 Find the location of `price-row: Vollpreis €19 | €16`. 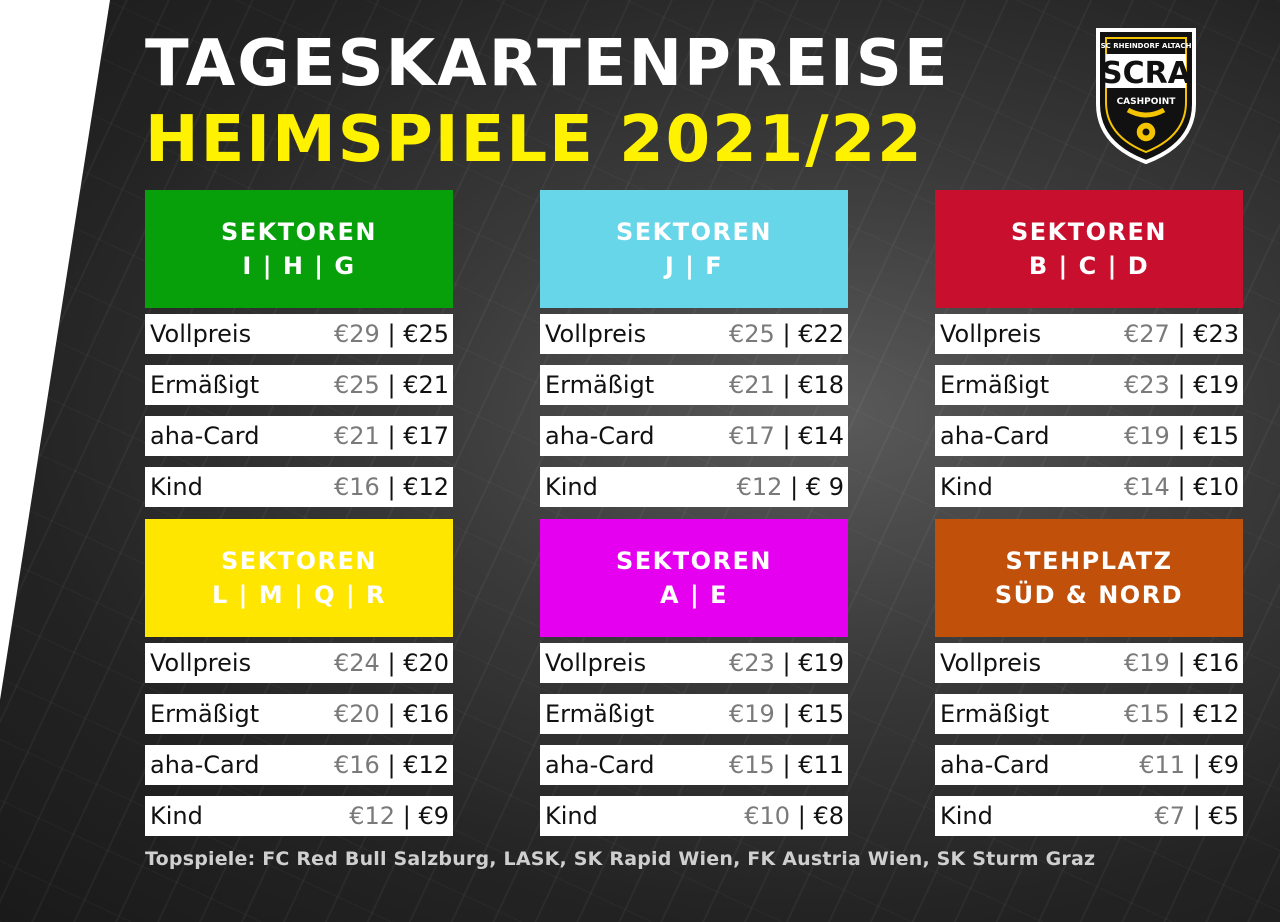

price-row: Vollpreis €19 | €16 is located at coordinates (1089, 663).